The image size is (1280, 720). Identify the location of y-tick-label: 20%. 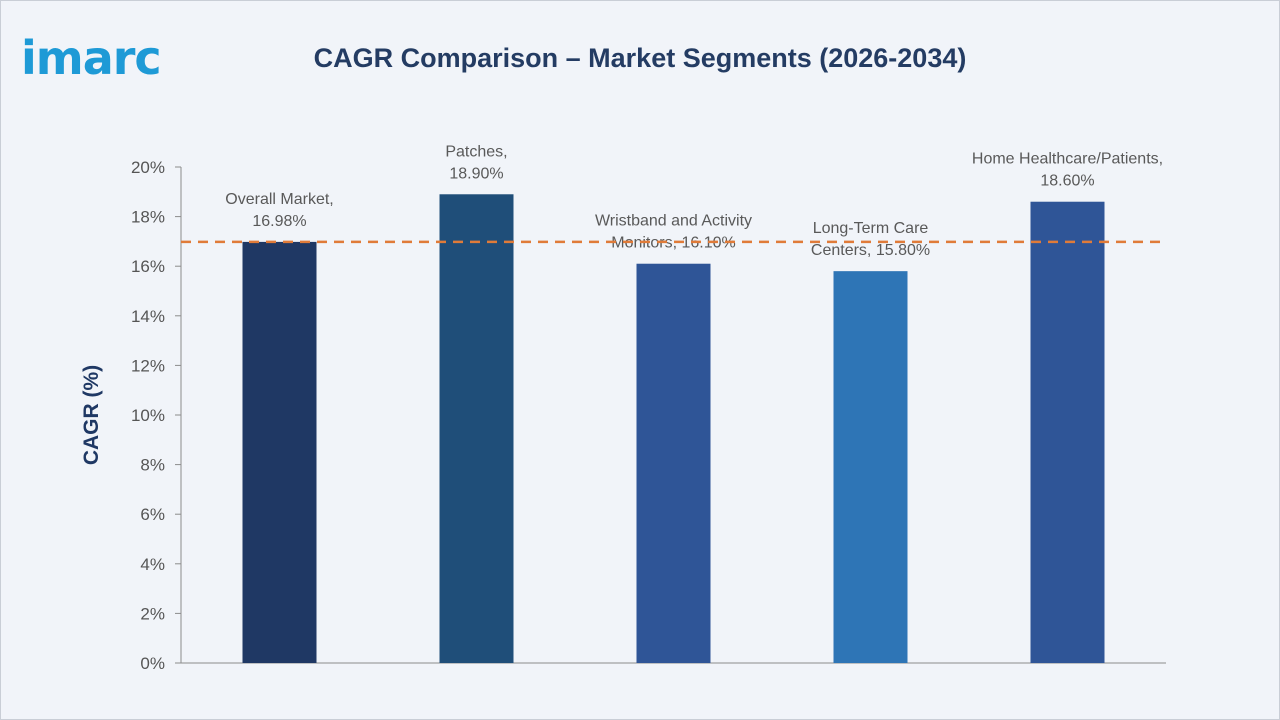
(148, 167).